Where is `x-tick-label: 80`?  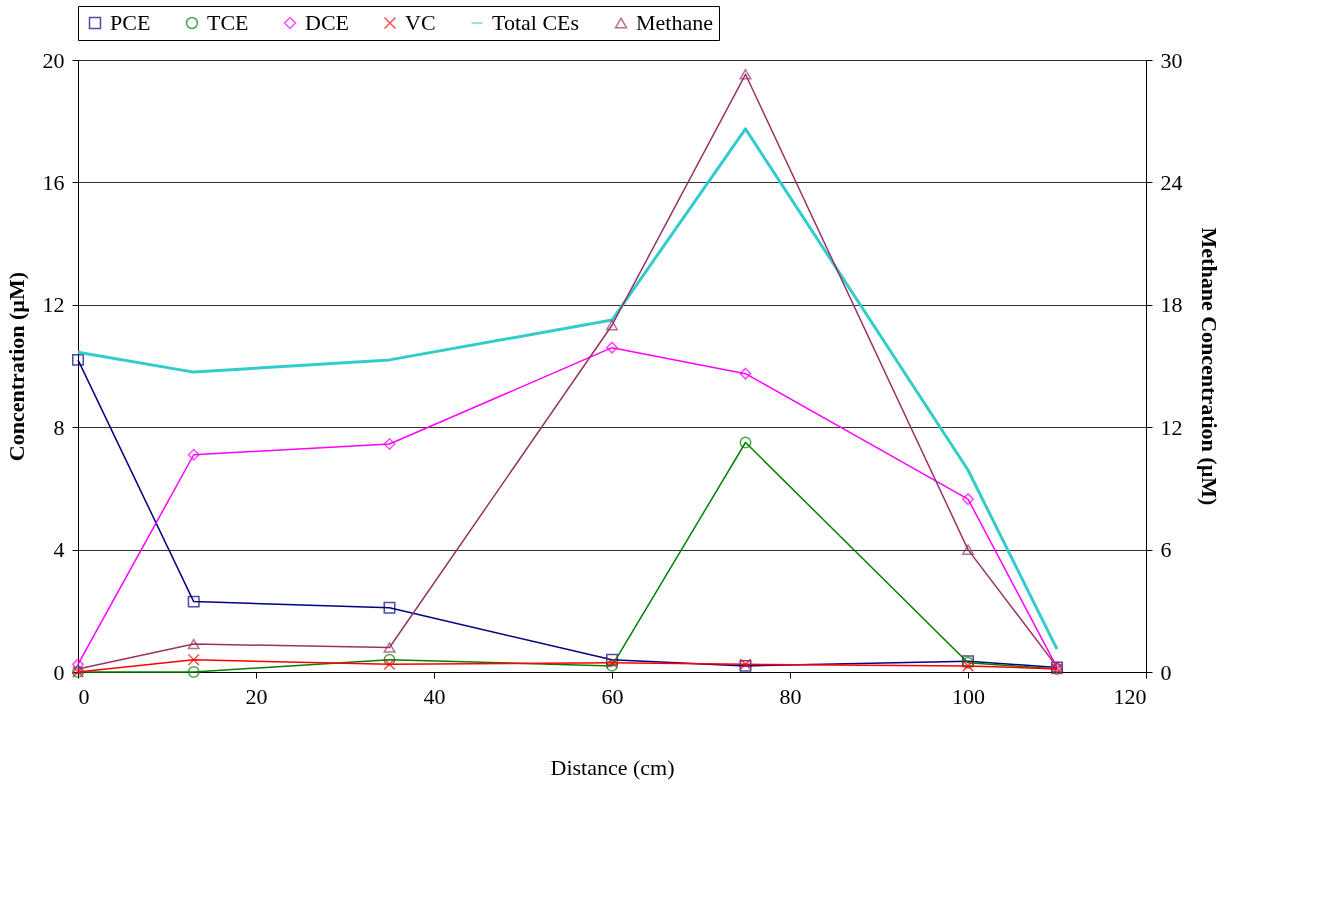
x-tick-label: 80 is located at coordinates (790, 696).